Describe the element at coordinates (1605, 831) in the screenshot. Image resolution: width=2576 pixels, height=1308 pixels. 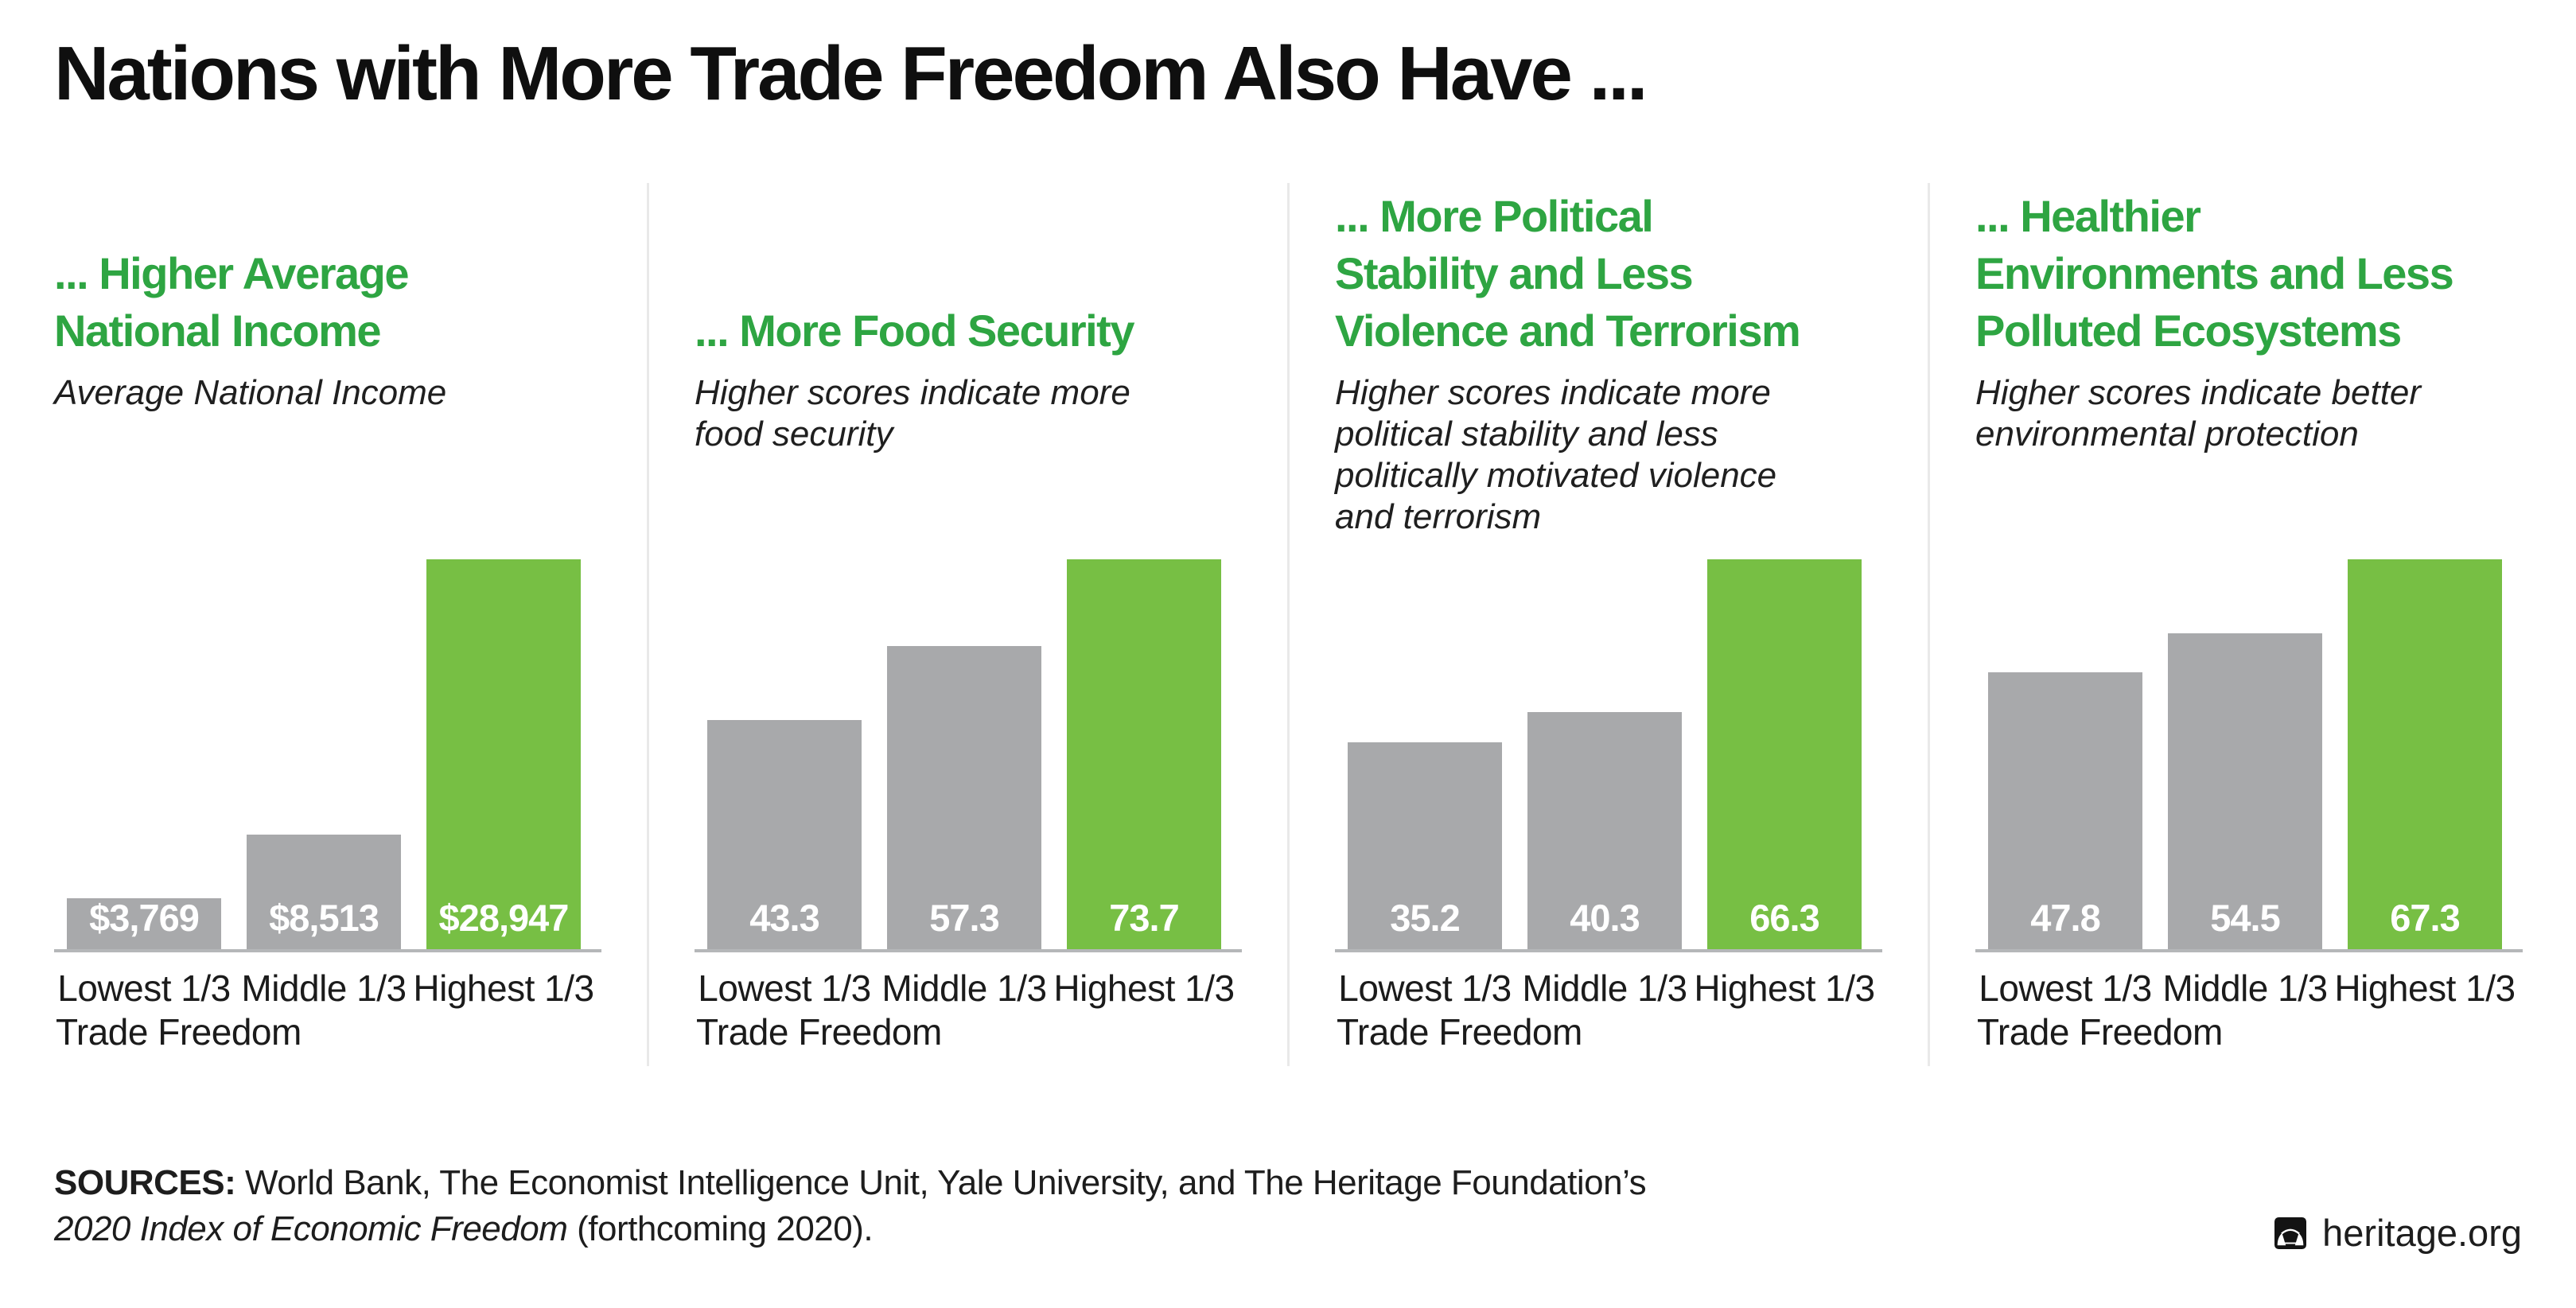
I see `bar-middle-1-3: 40.3` at that location.